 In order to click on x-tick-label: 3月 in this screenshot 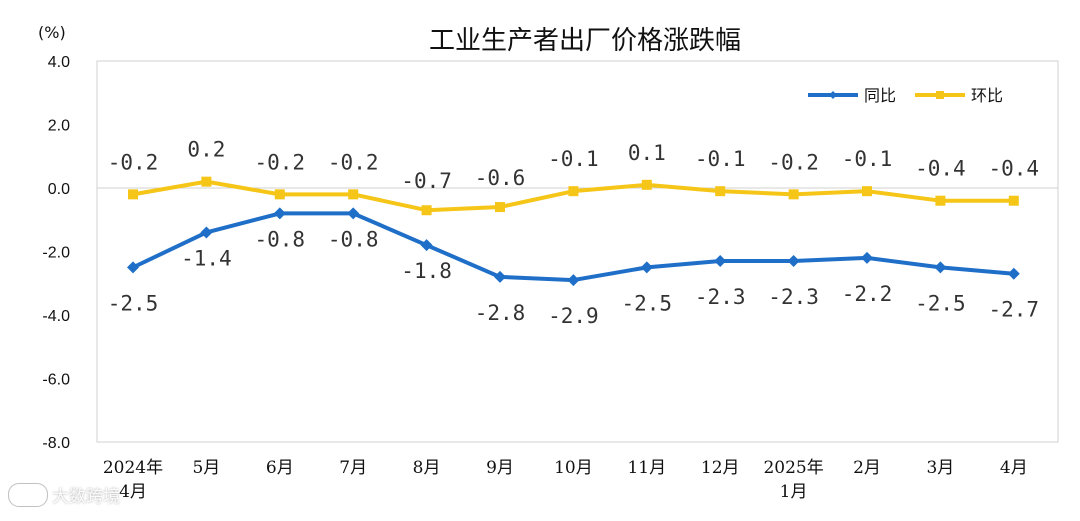, I will do `click(940, 468)`.